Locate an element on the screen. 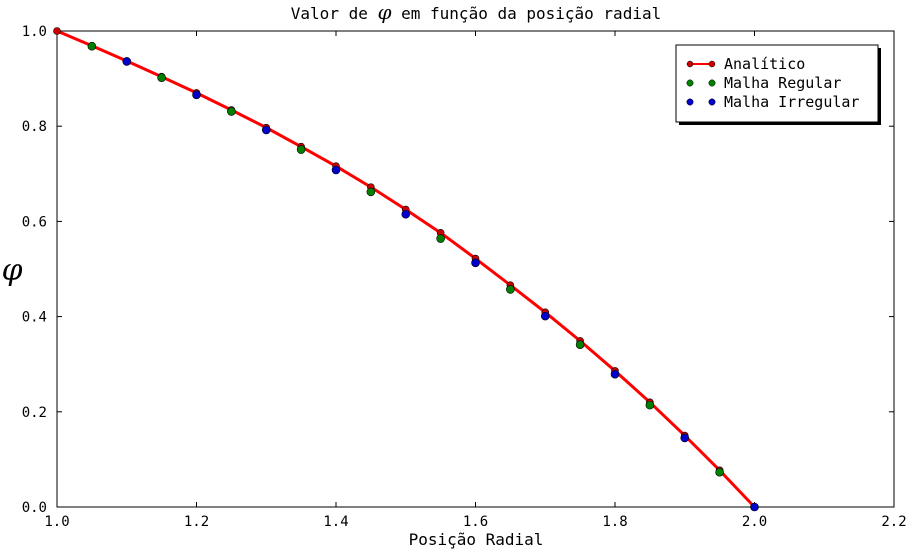 The image size is (910, 550). chart-title-suffix: em função da posição radial is located at coordinates (527, 13).